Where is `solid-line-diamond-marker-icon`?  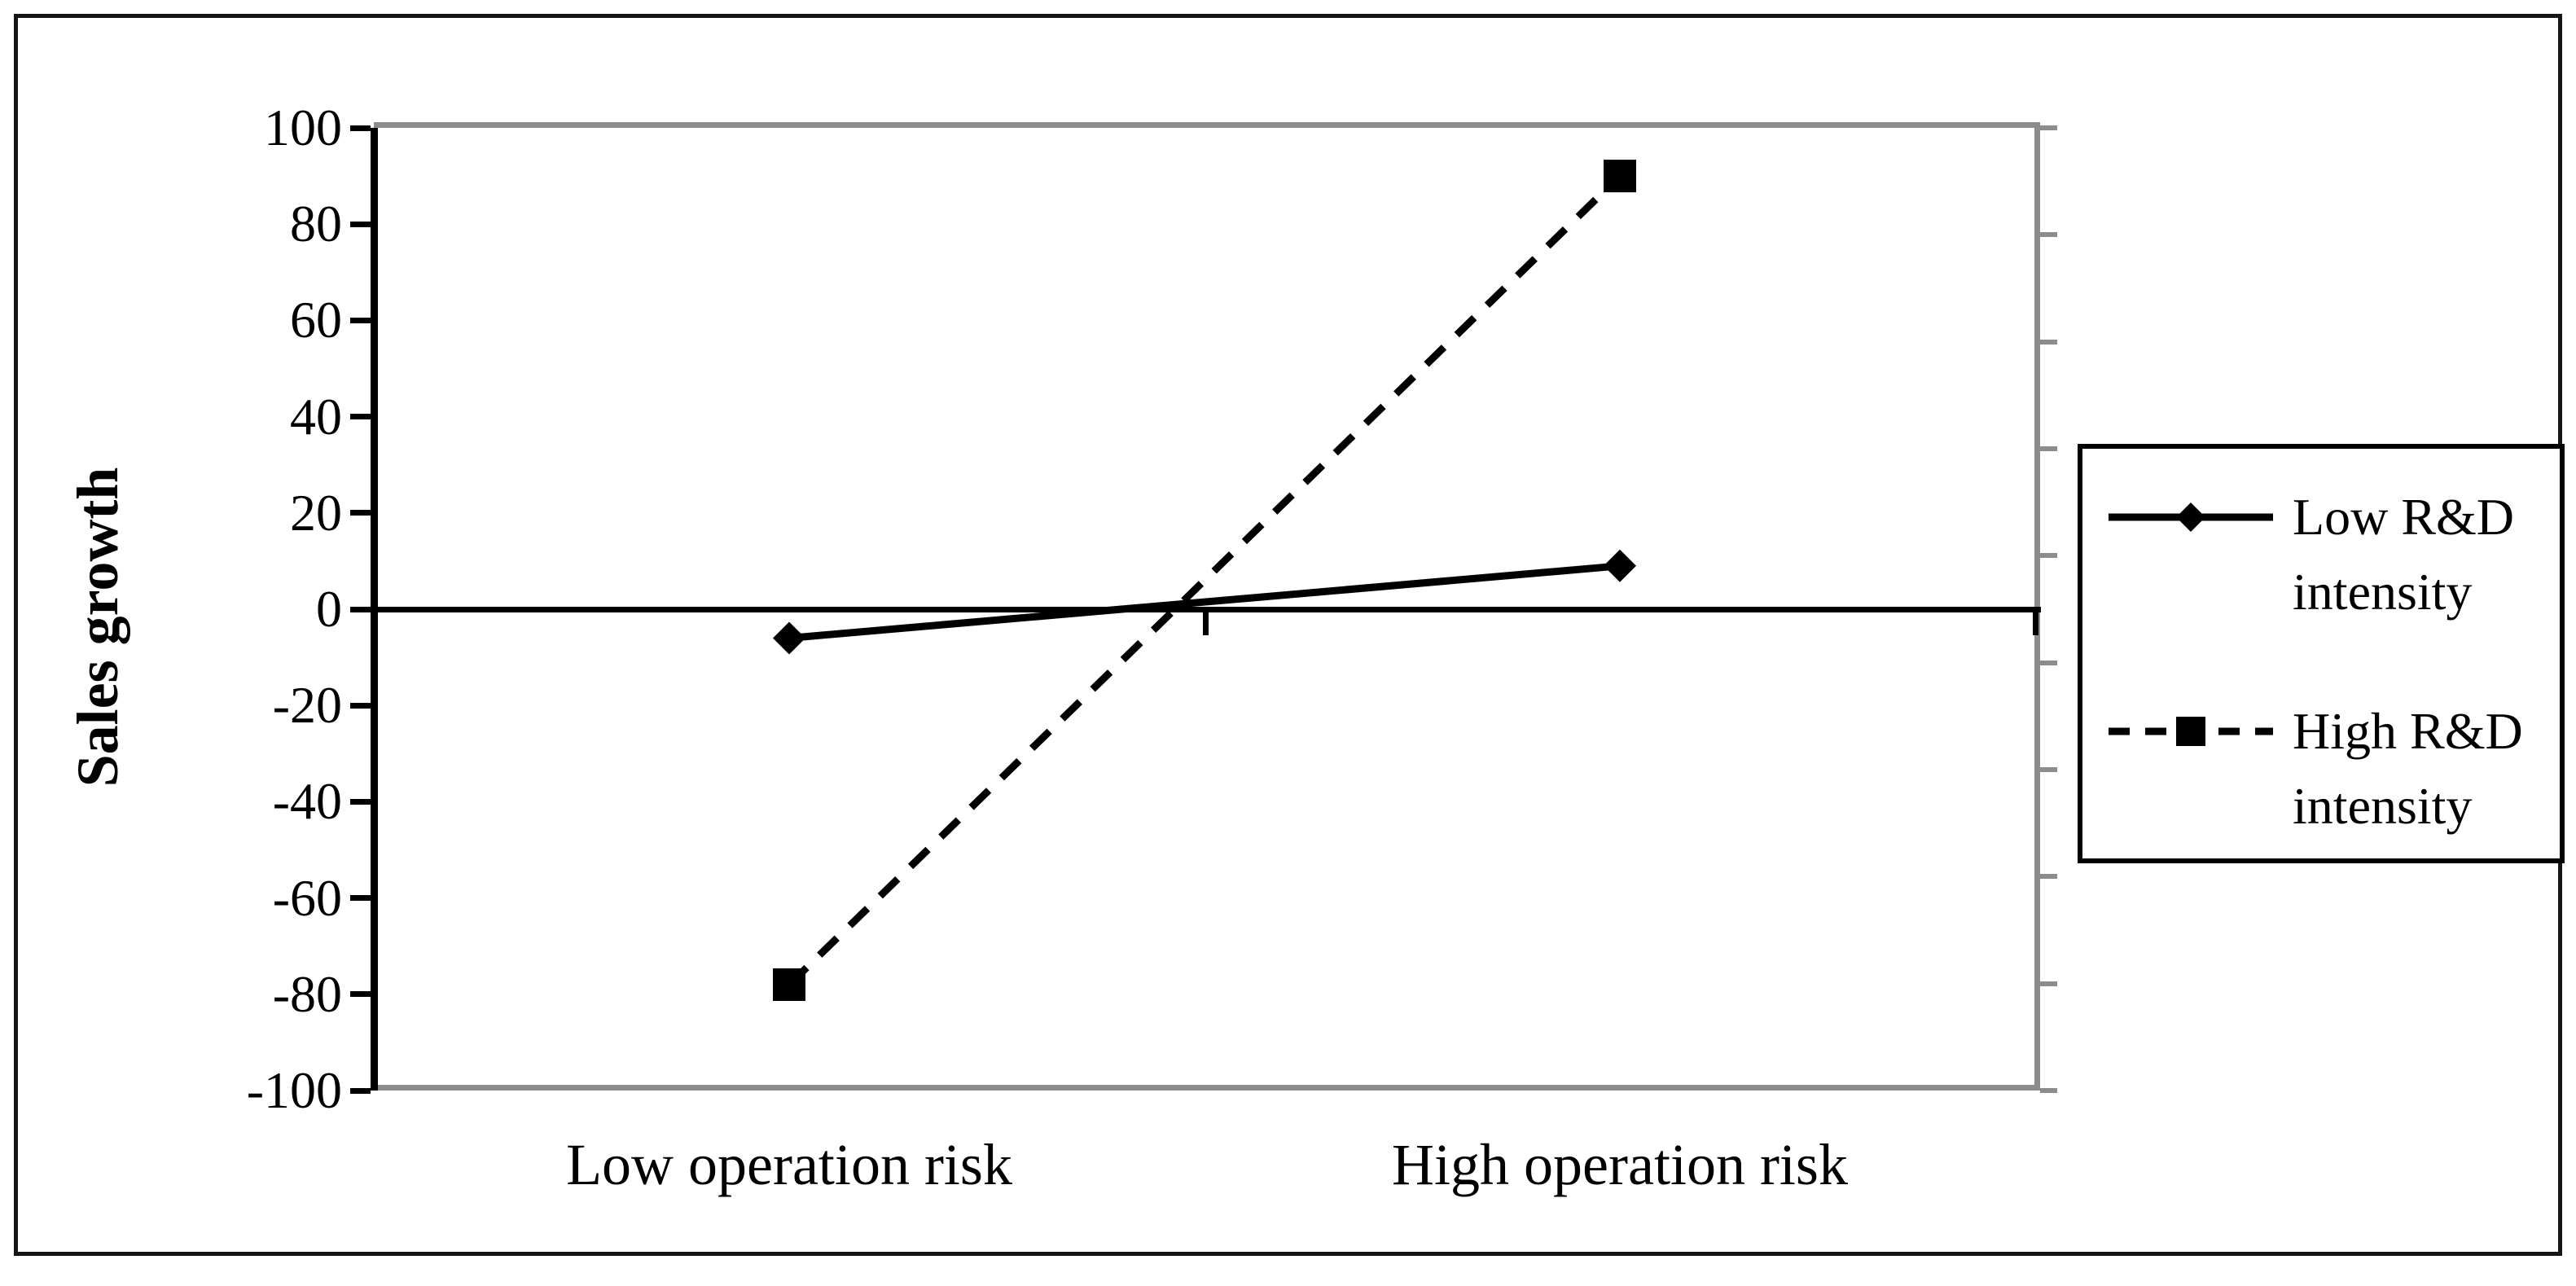 solid-line-diamond-marker-icon is located at coordinates (2191, 517).